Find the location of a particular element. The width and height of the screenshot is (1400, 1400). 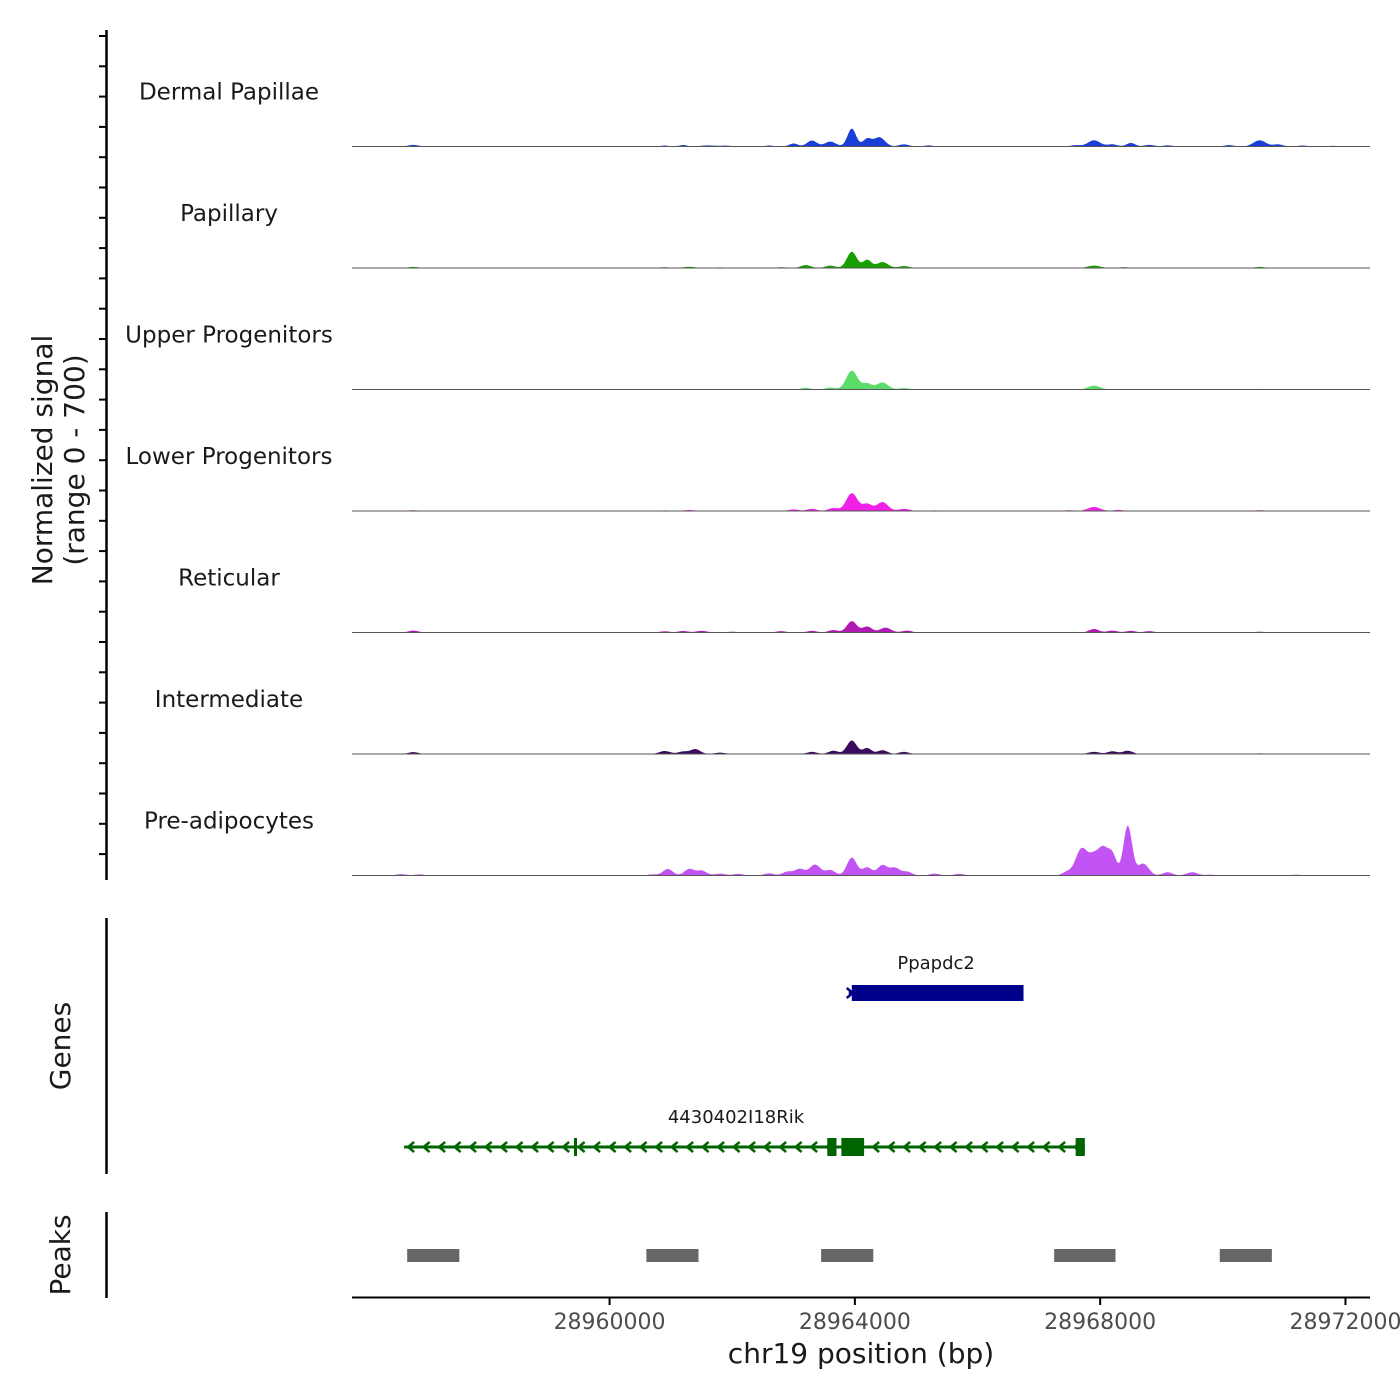

gene-ppapdc2: Ppapdc2 is located at coordinates (934, 977).